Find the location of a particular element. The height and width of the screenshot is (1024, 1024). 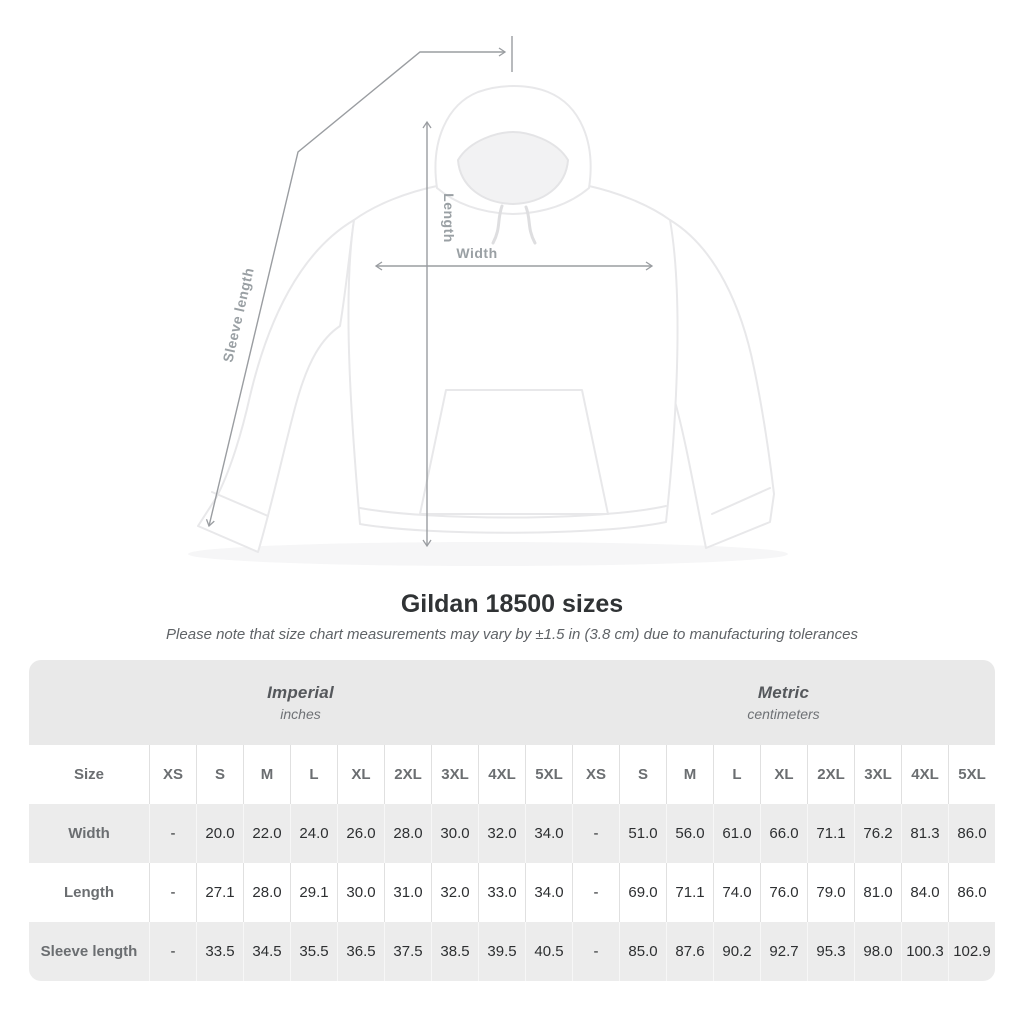

value-cell: 85.0 is located at coordinates (642, 951).